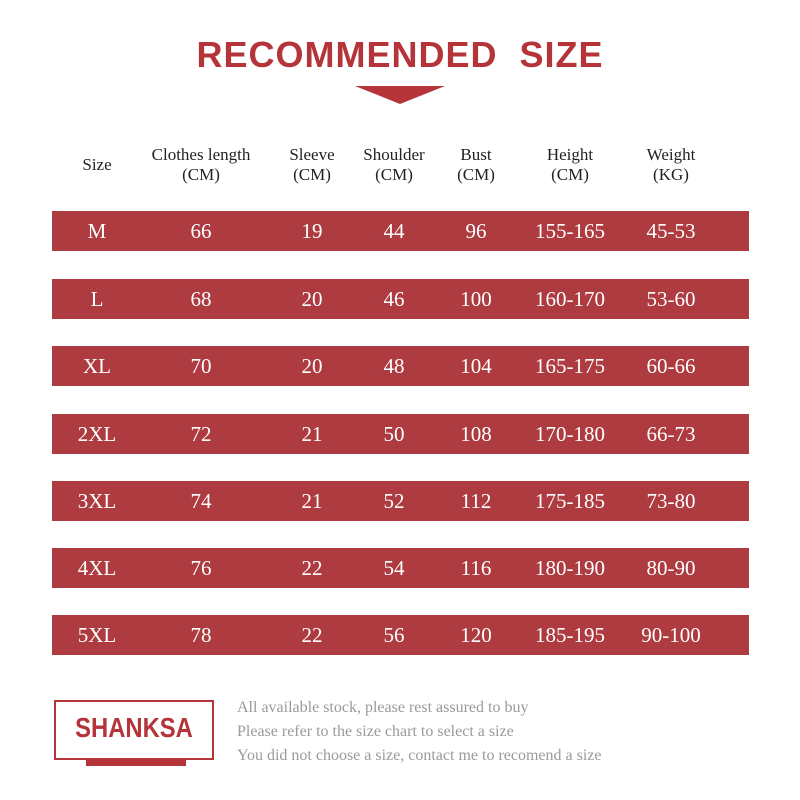  I want to click on weight-cell: 73-80, so click(671, 501).